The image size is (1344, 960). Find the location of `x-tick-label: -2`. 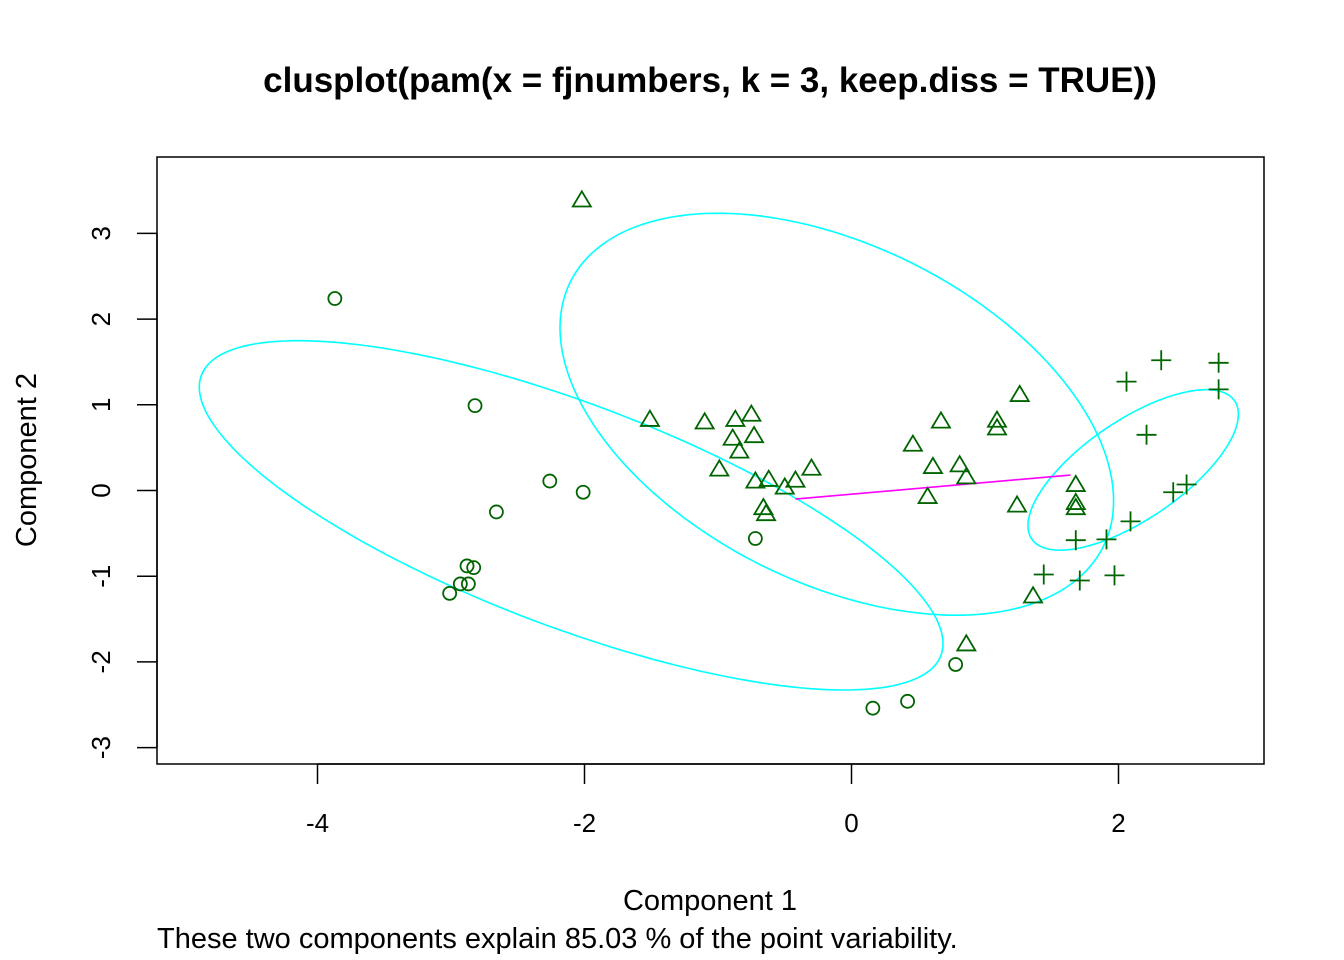

x-tick-label: -2 is located at coordinates (584, 823).